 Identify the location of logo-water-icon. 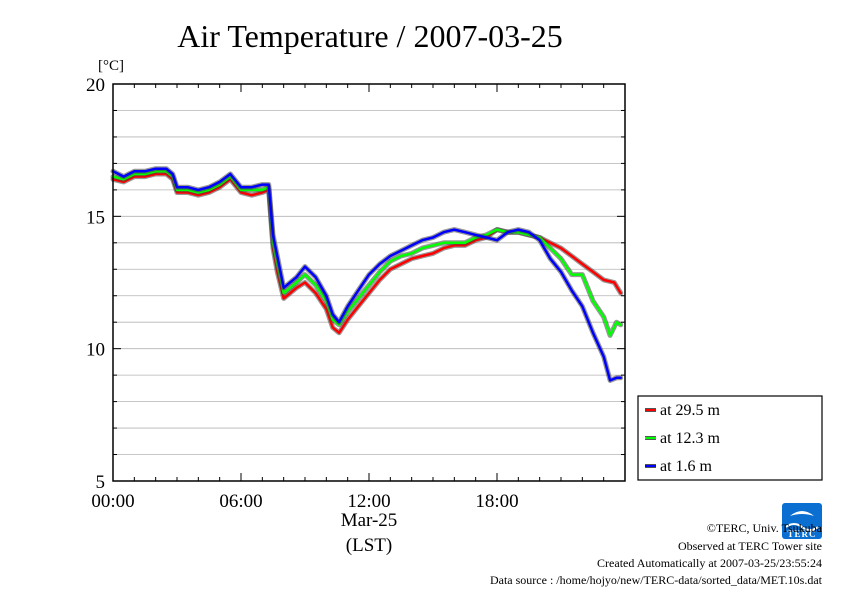
(802, 527).